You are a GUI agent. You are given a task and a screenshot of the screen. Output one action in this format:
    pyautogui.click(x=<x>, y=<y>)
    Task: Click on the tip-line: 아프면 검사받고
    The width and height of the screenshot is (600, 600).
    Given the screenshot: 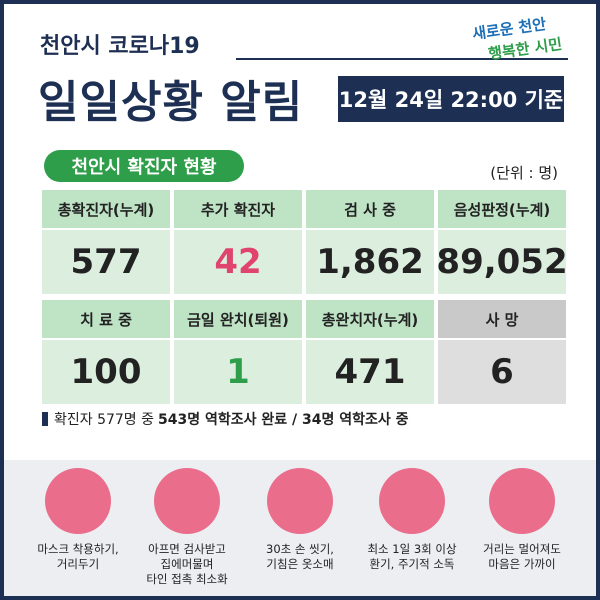 What is the action you would take?
    pyautogui.click(x=187, y=549)
    